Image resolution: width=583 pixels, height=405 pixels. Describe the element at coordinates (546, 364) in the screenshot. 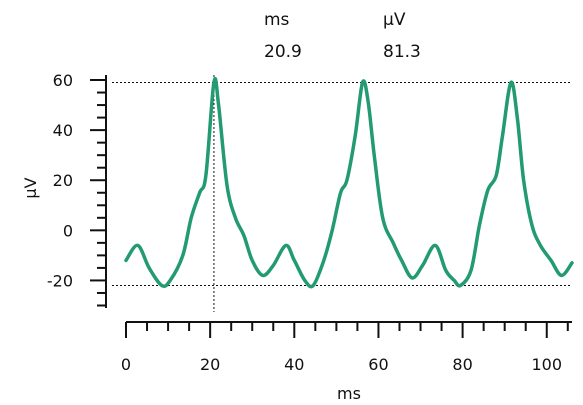

I see `x-tick-label: 100` at that location.